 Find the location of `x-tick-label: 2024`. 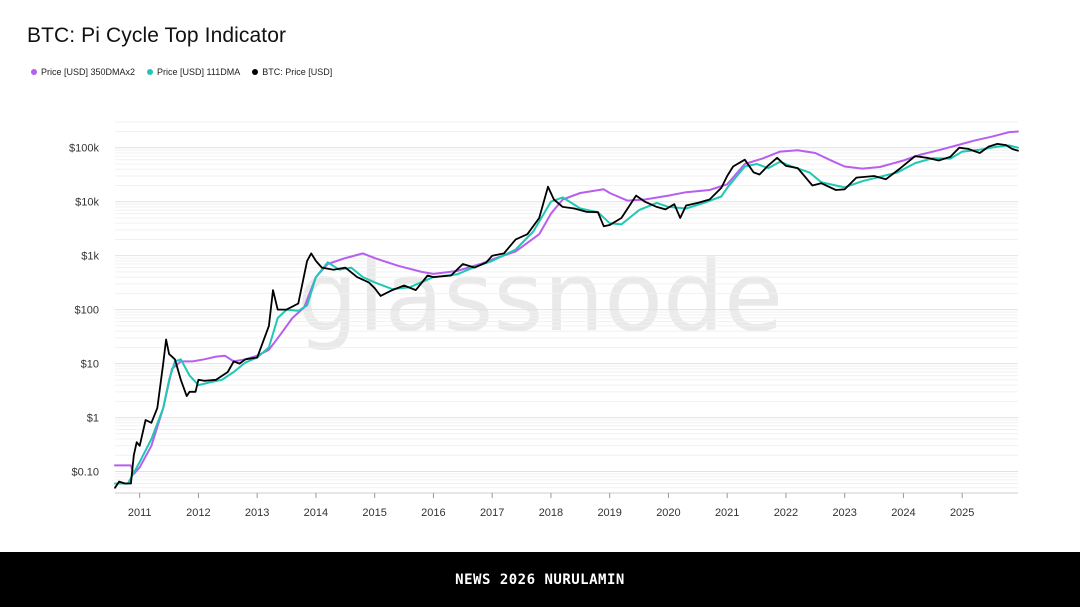

x-tick-label: 2024 is located at coordinates (903, 513).